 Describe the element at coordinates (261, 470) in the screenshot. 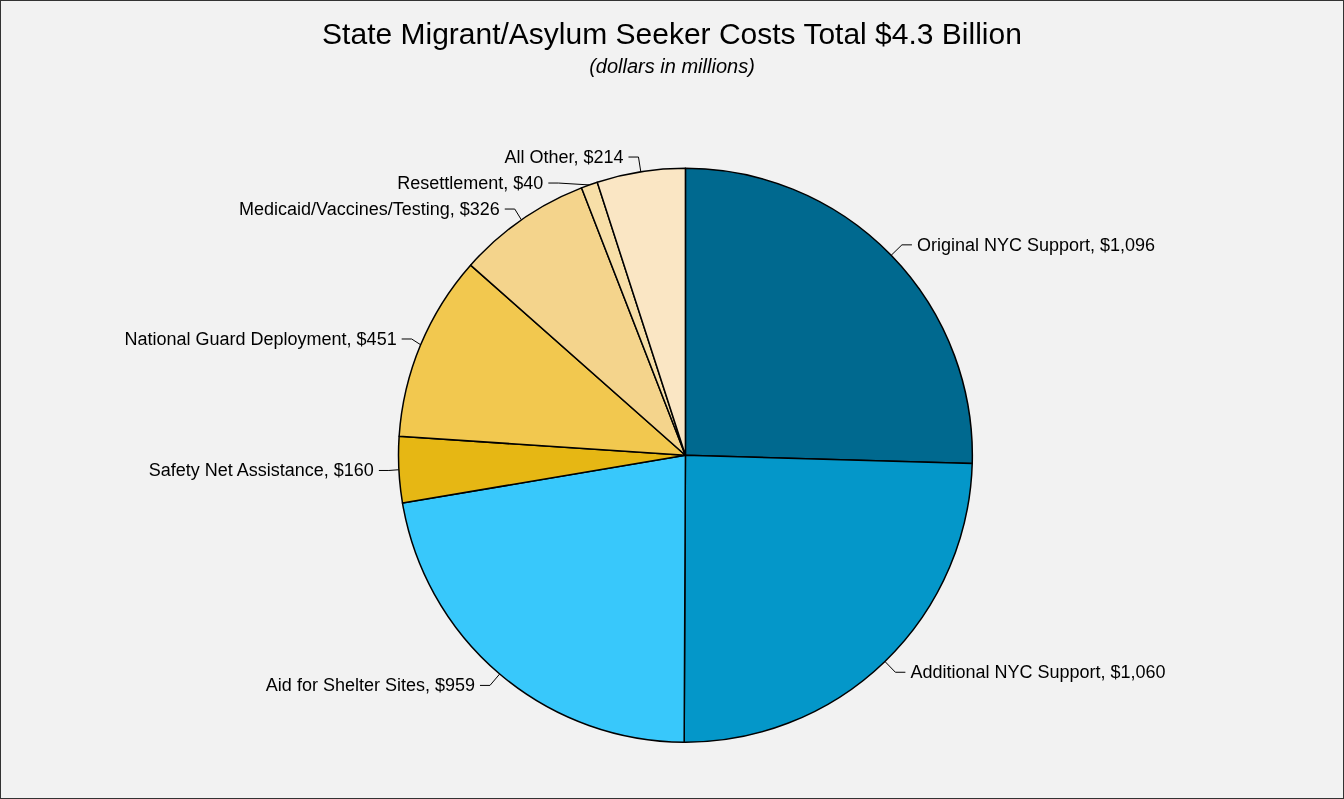

I see `slice-label: Safety Net Assistance, $160` at that location.